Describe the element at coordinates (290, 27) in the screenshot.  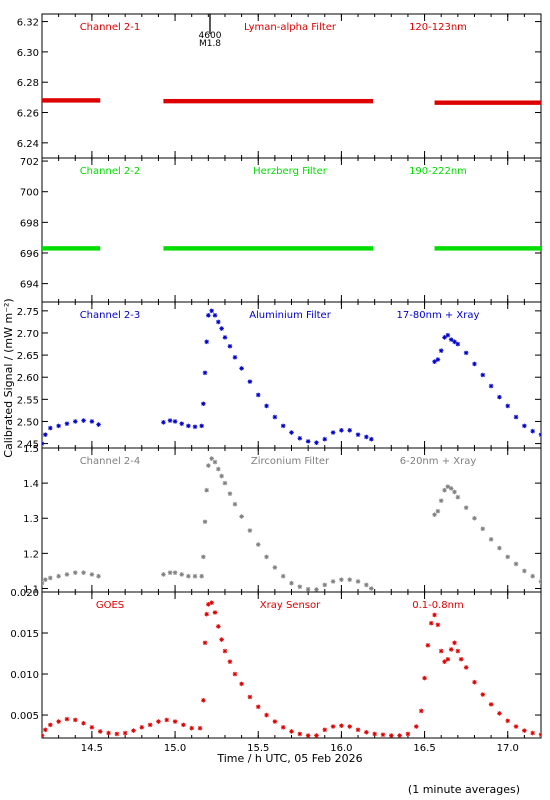
I see `filter-label: Lyman-alpha Filter` at that location.